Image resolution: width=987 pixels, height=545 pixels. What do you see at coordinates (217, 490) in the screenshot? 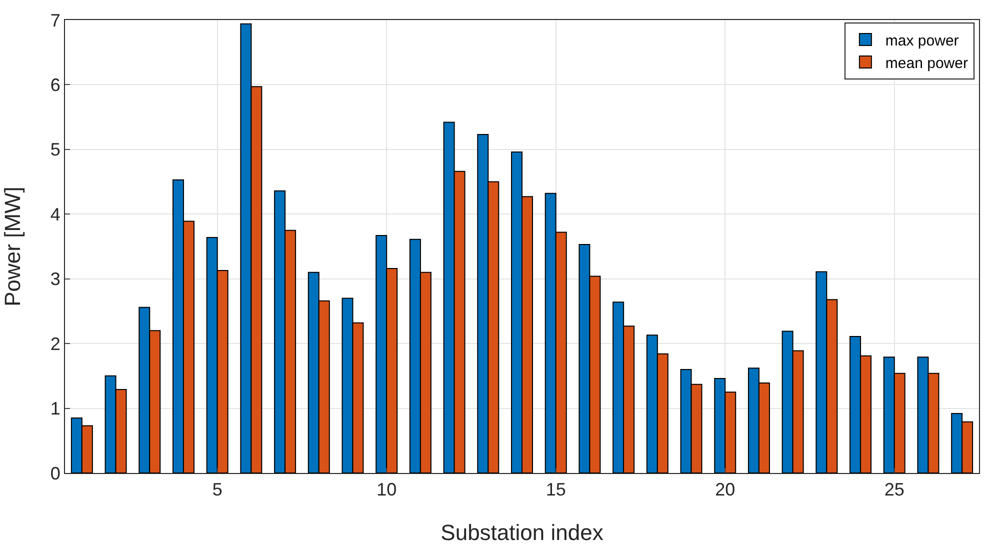
I see `x-tick-label: 5` at bounding box center [217, 490].